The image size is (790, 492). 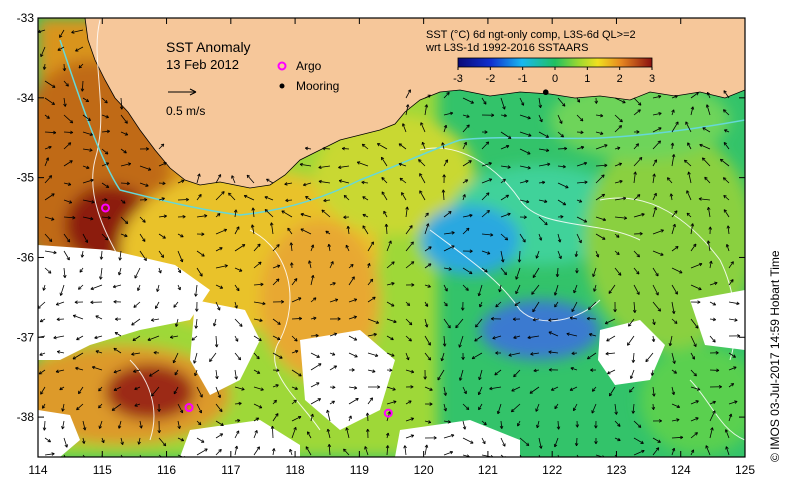 What do you see at coordinates (488, 470) in the screenshot?
I see `x-tick-label: 121` at bounding box center [488, 470].